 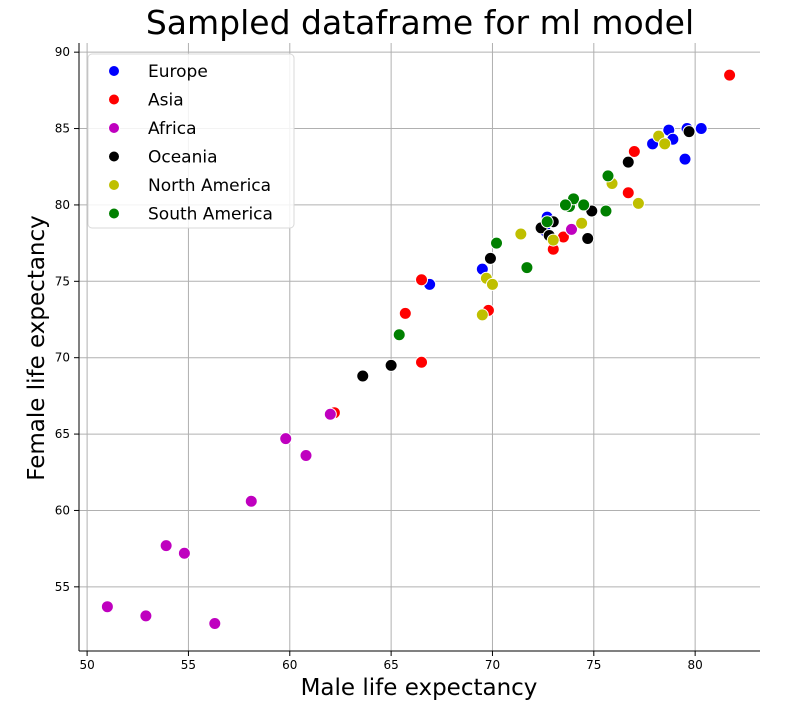 What do you see at coordinates (390, 665) in the screenshot?
I see `x-tick-label: 65` at bounding box center [390, 665].